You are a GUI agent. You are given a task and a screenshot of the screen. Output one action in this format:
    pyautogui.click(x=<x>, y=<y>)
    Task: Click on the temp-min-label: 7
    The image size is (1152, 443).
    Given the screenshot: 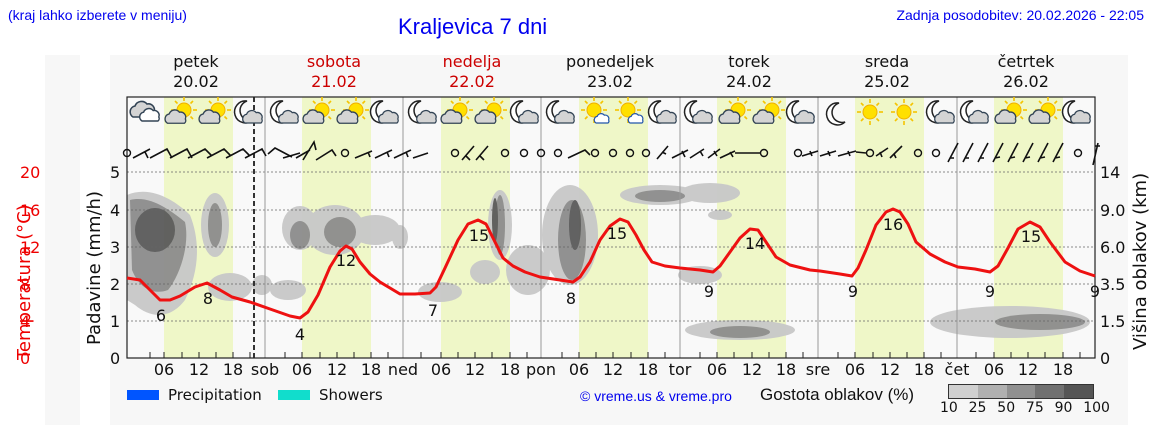 What is the action you would take?
    pyautogui.click(x=433, y=310)
    